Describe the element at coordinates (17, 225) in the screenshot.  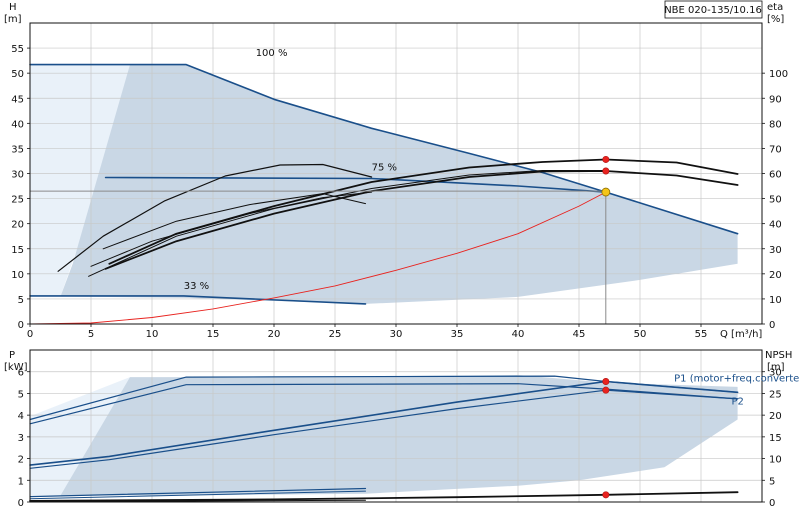
I see `y-left-tick-label: 20` at that location.